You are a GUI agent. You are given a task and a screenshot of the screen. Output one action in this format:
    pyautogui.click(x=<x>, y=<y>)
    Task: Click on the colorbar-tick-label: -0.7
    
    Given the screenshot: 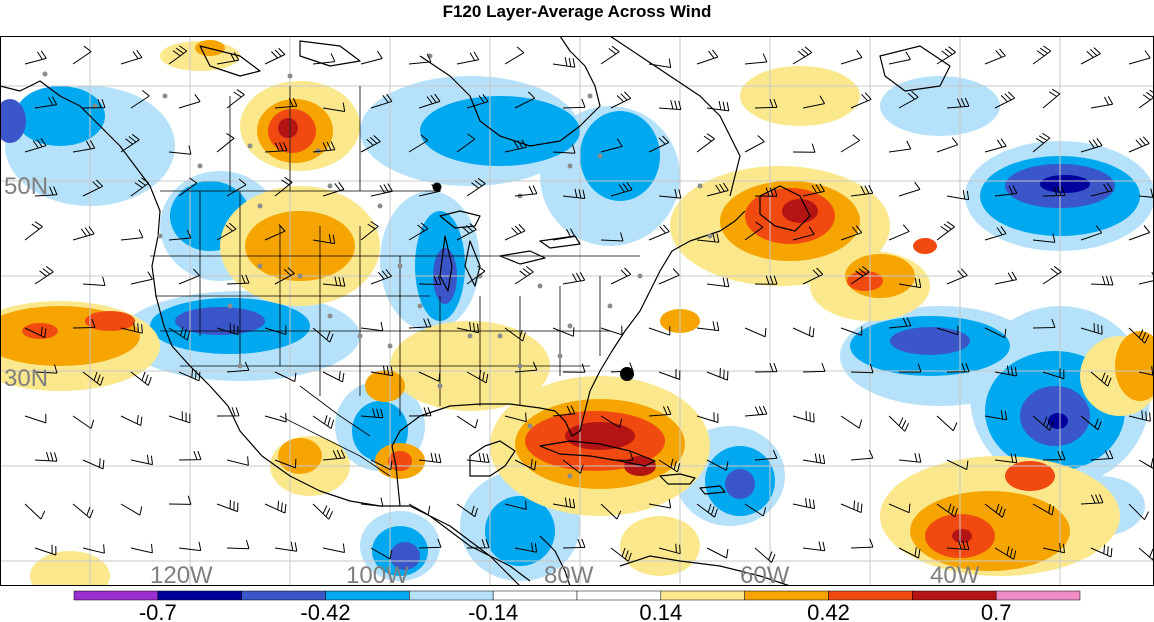 What is the action you would take?
    pyautogui.click(x=158, y=611)
    